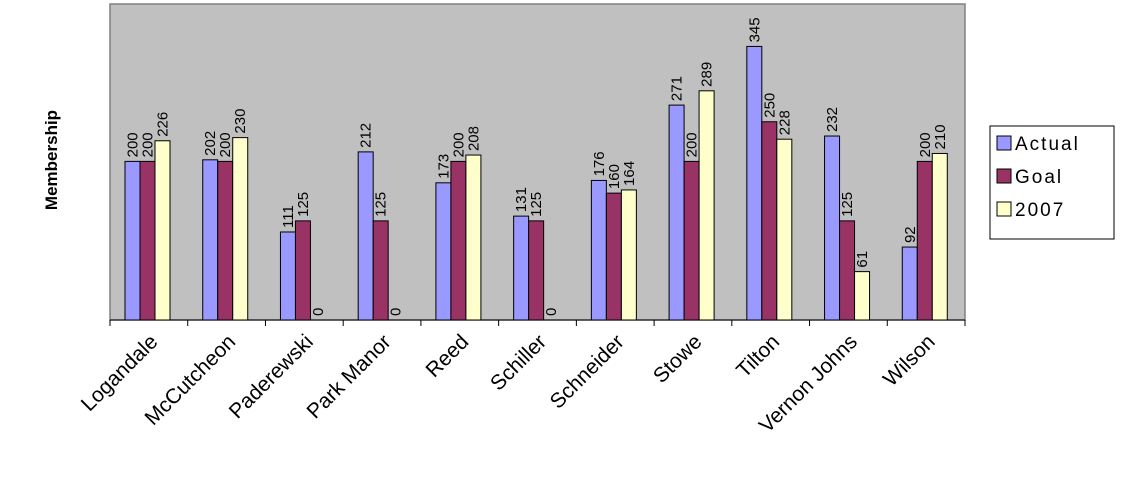 This screenshot has height=478, width=1122. Describe the element at coordinates (518, 362) in the screenshot. I see `x-tick-label: Schiller` at that location.